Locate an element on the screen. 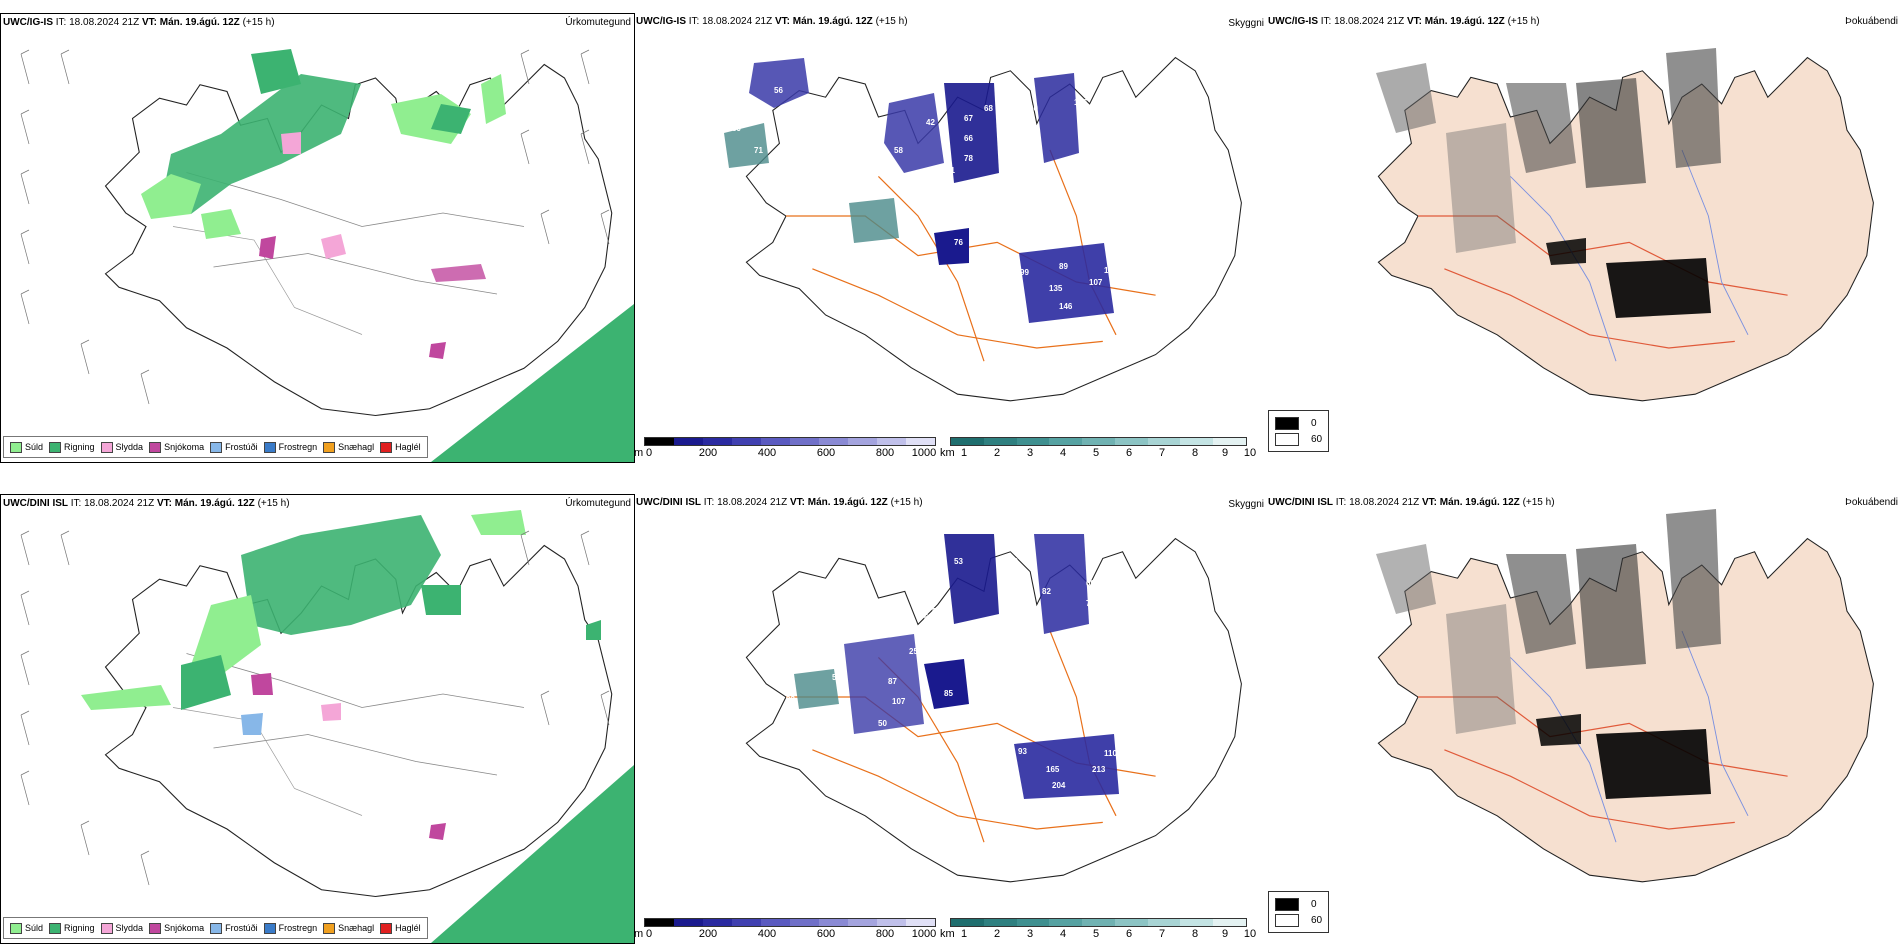 The height and width of the screenshot is (950, 1900). iceland-outline is located at coordinates (358, 240).